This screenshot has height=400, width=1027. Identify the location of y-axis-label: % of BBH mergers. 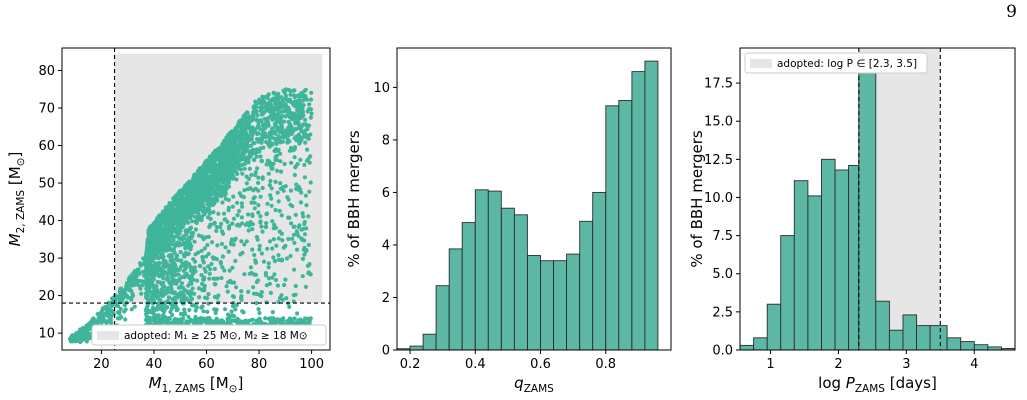
(354, 199).